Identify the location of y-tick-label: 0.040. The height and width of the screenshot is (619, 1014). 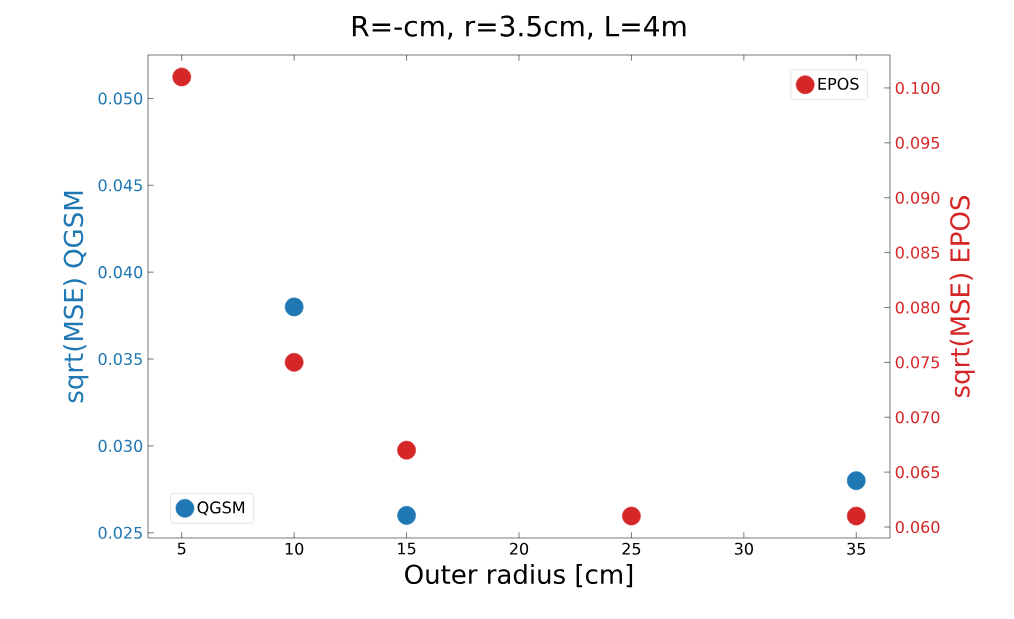
(120, 272).